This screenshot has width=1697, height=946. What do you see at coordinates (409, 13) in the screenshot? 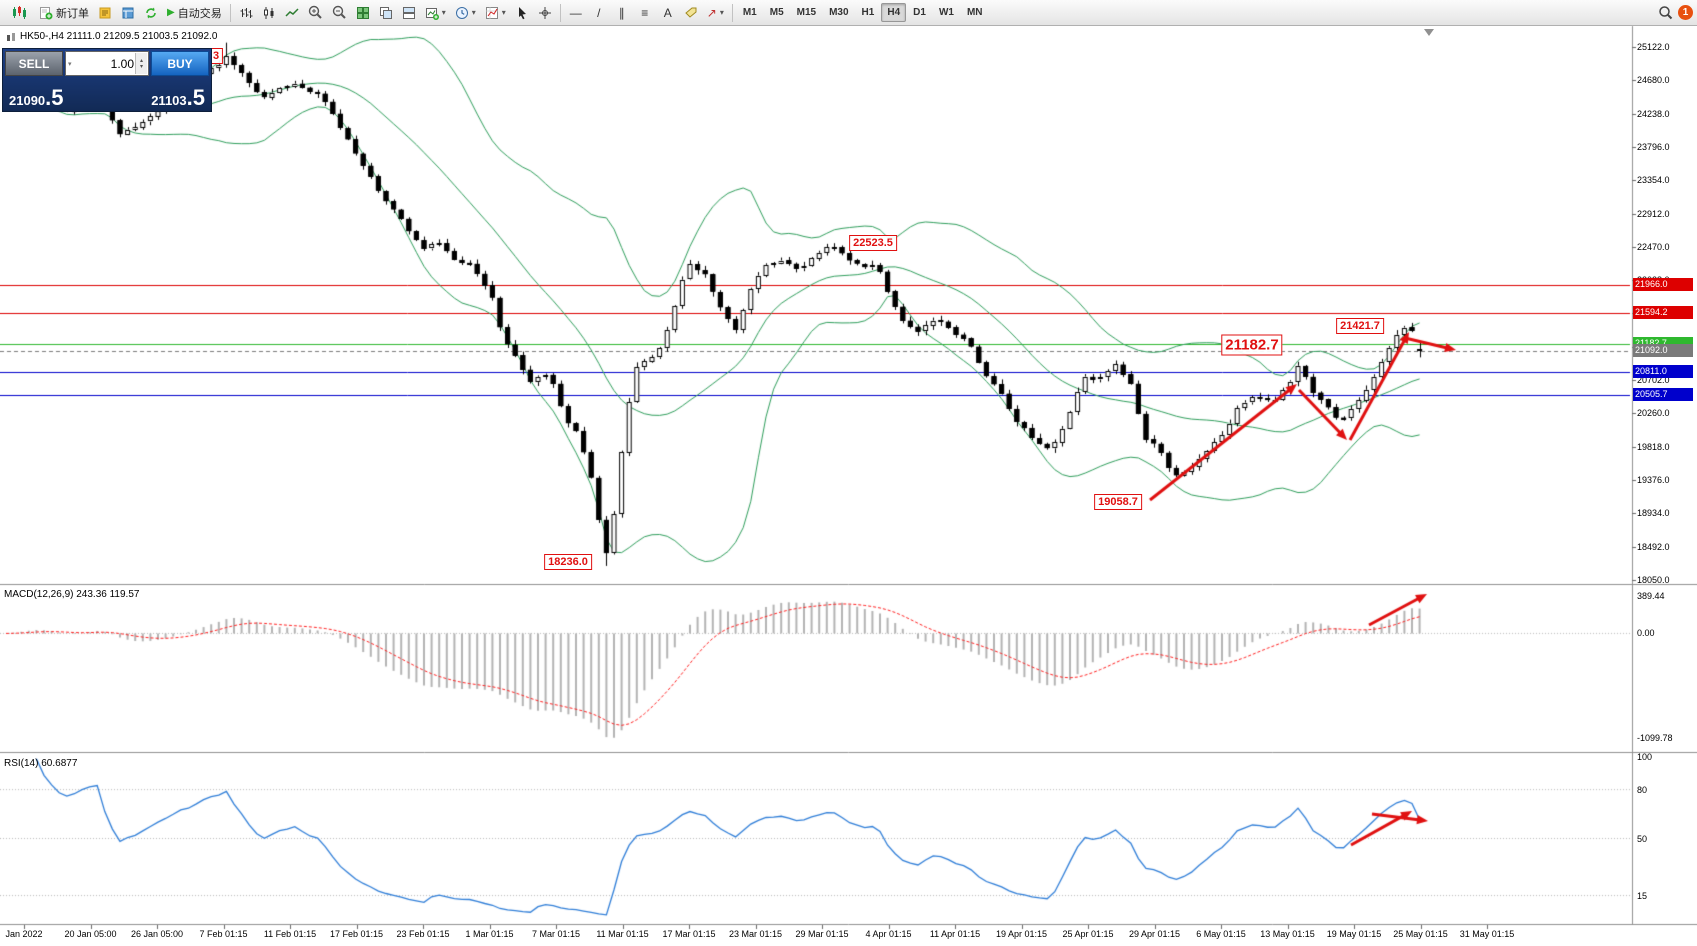
I see `tile-horizontal-button` at bounding box center [409, 13].